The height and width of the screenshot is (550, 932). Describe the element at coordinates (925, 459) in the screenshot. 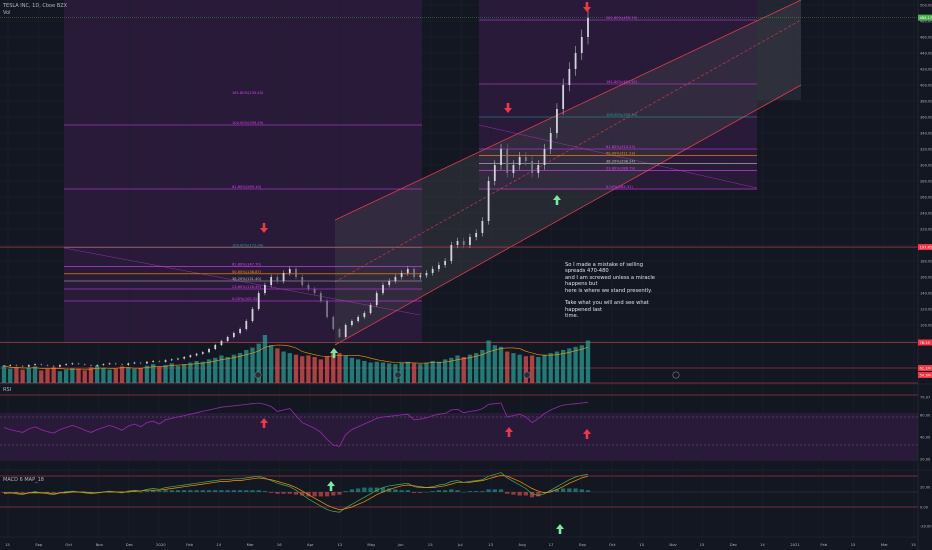

I see `rsi-tick: 20.00` at that location.